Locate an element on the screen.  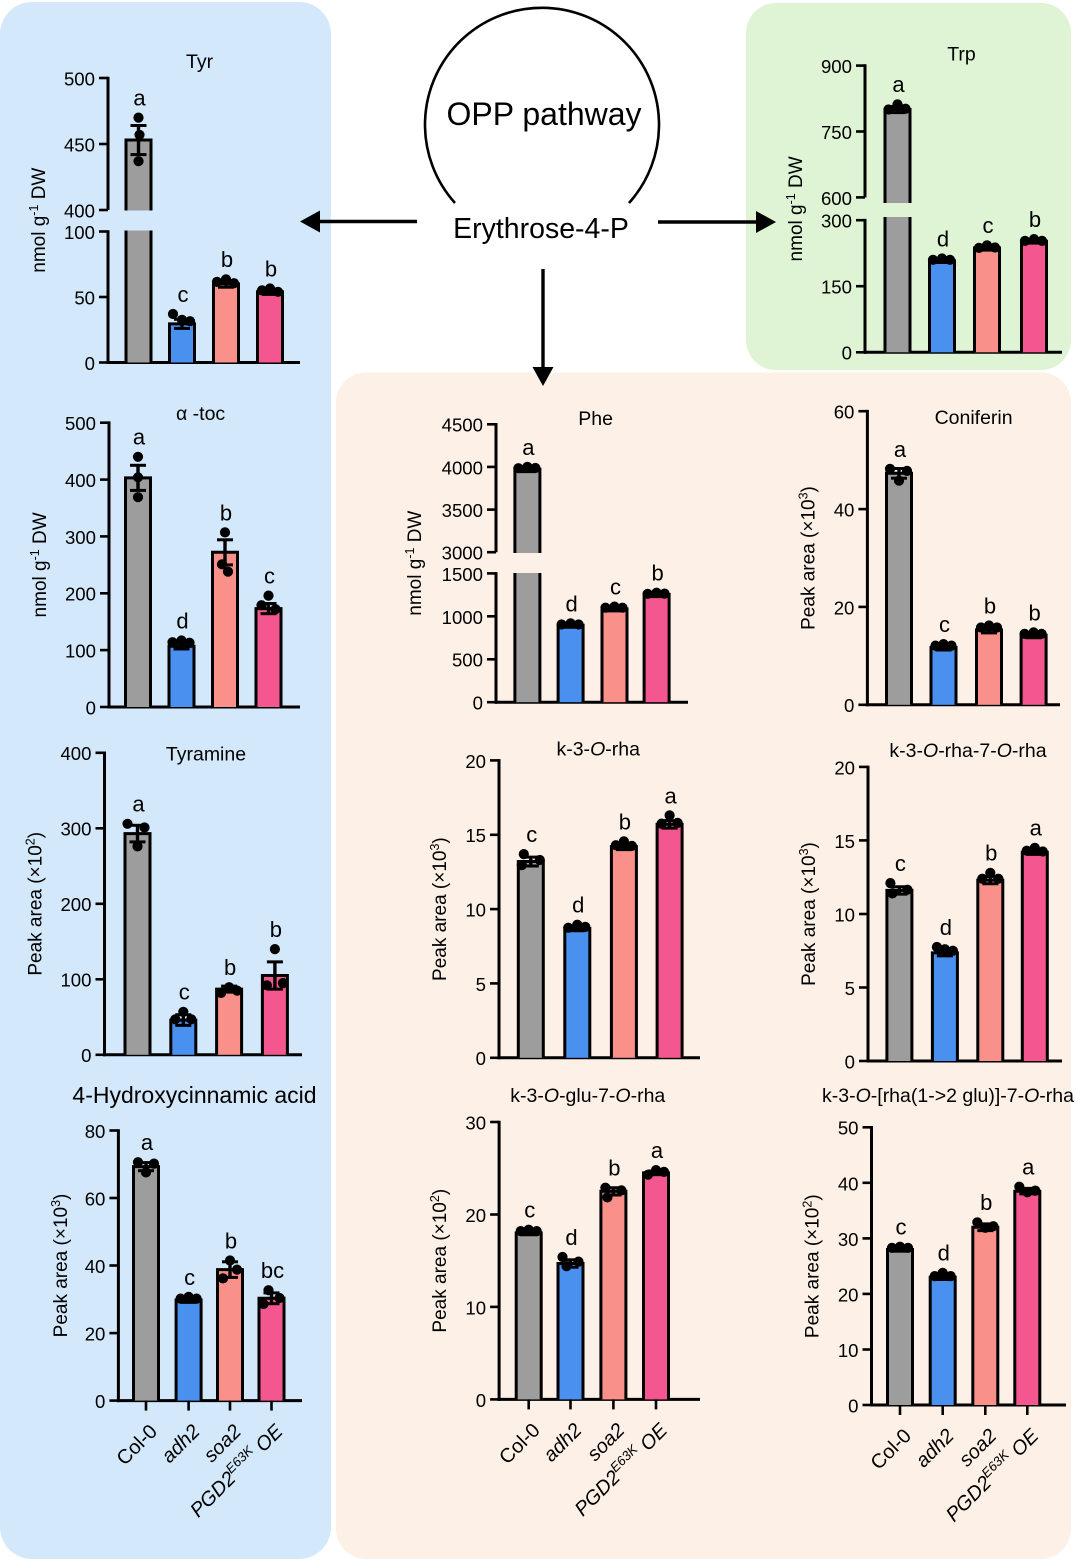
svg-text: Phe is located at coordinates (595, 419).